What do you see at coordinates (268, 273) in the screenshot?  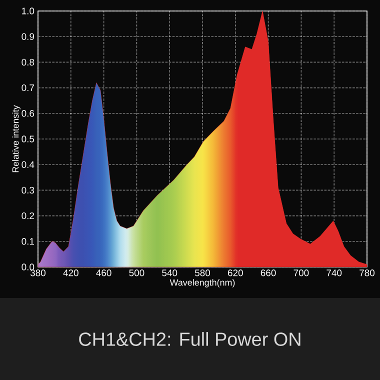 I see `x-tick-label: 660` at bounding box center [268, 273].